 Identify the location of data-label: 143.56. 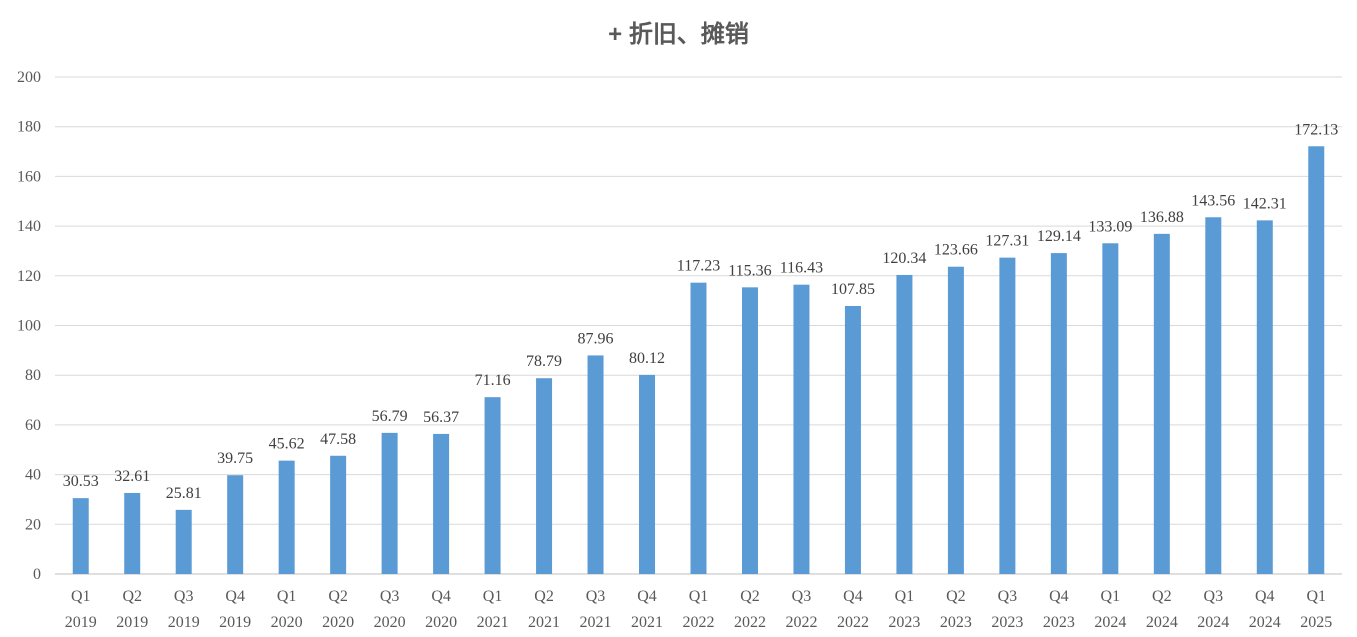
(1213, 200).